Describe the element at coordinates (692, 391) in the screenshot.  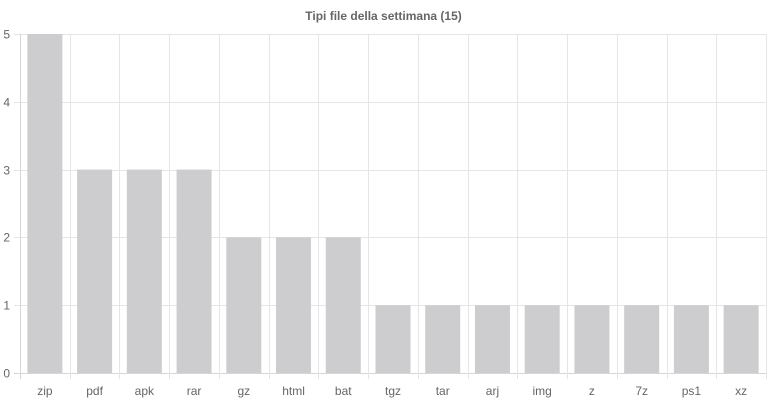
I see `x-tick-label: ps1` at that location.